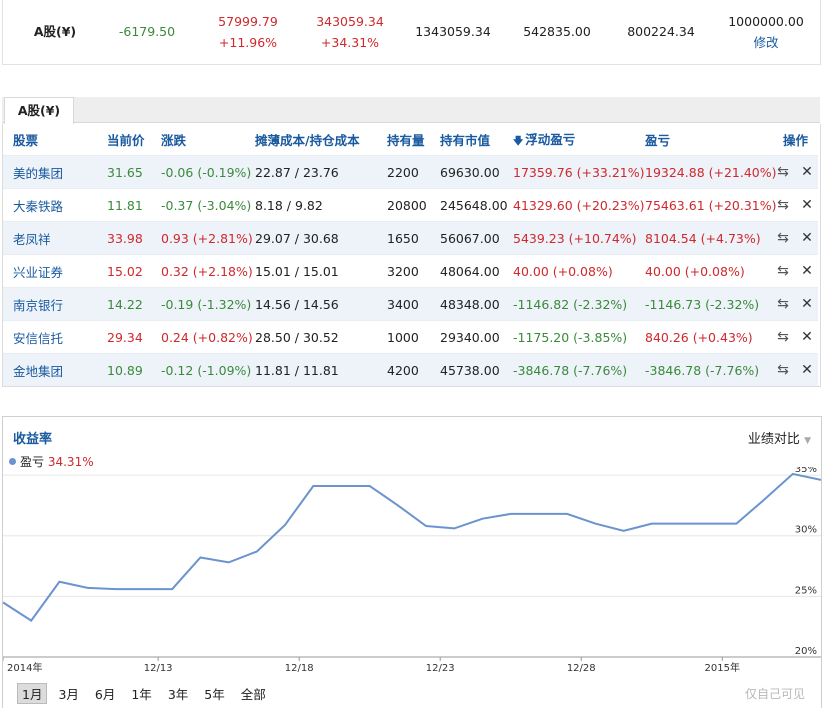 Image resolution: width=827 pixels, height=708 pixels. I want to click on sort-down-icon: 🡇, so click(518, 141).